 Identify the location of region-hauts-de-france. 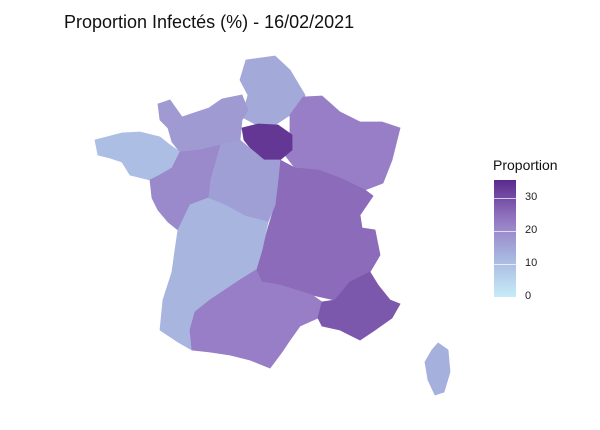
(272, 90).